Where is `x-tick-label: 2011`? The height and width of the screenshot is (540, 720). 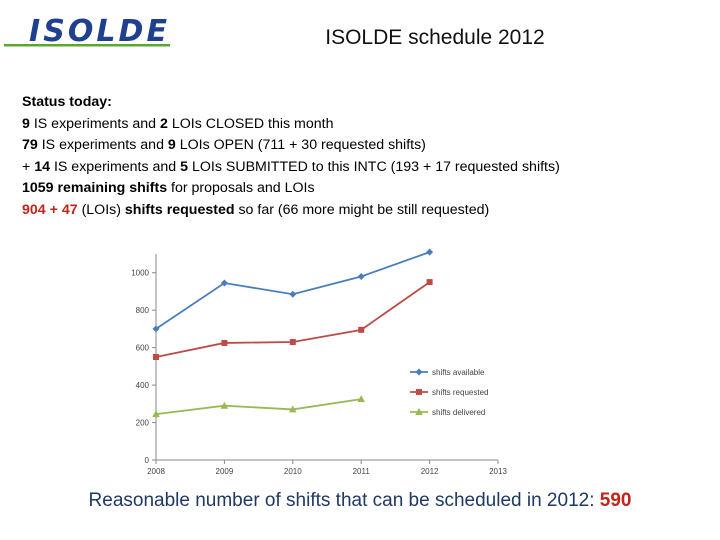 x-tick-label: 2011 is located at coordinates (362, 471).